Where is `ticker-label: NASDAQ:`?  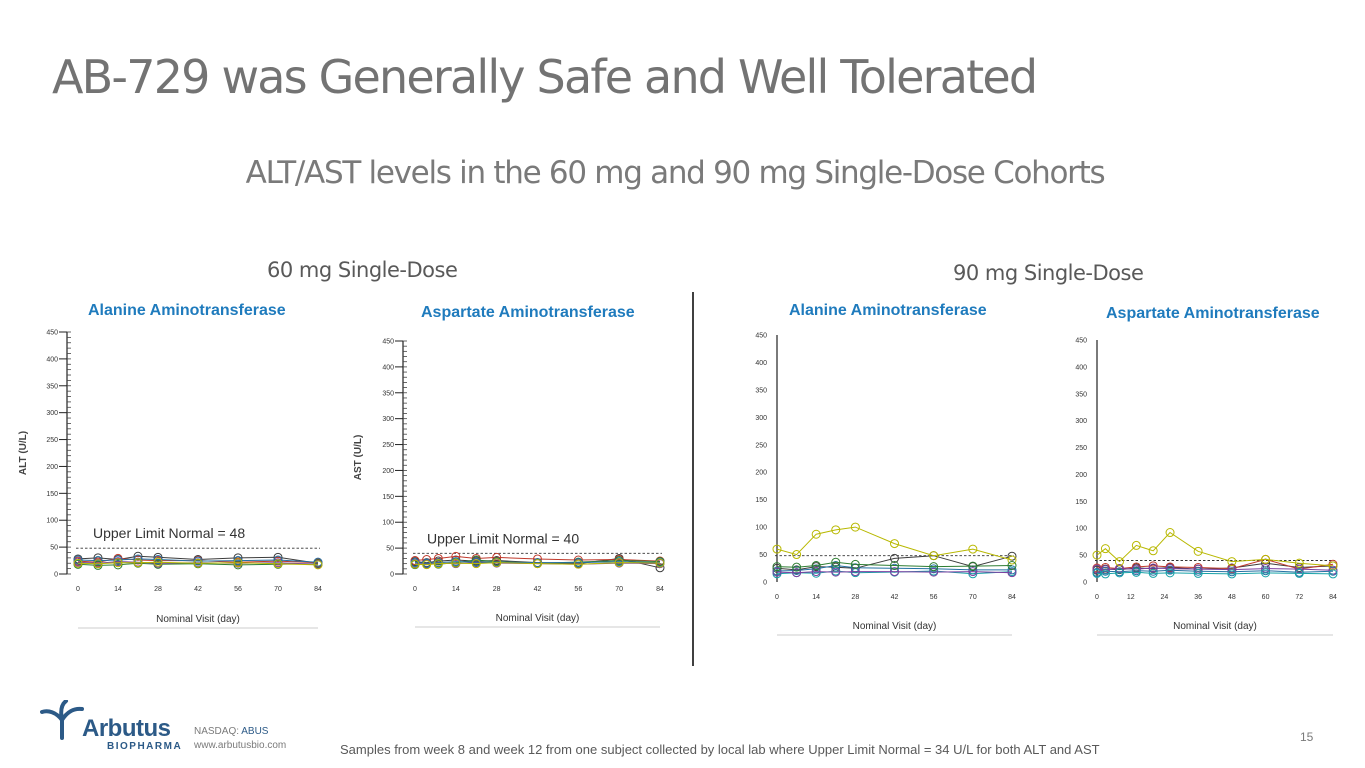
ticker-label: NASDAQ: is located at coordinates (217, 731).